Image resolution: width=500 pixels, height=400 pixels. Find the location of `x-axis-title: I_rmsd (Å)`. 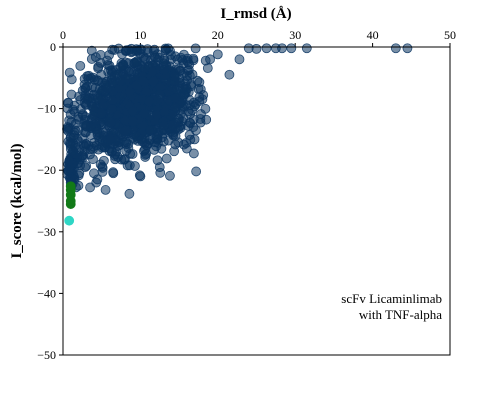

x-axis-title: I_rmsd (Å) is located at coordinates (255, 14).